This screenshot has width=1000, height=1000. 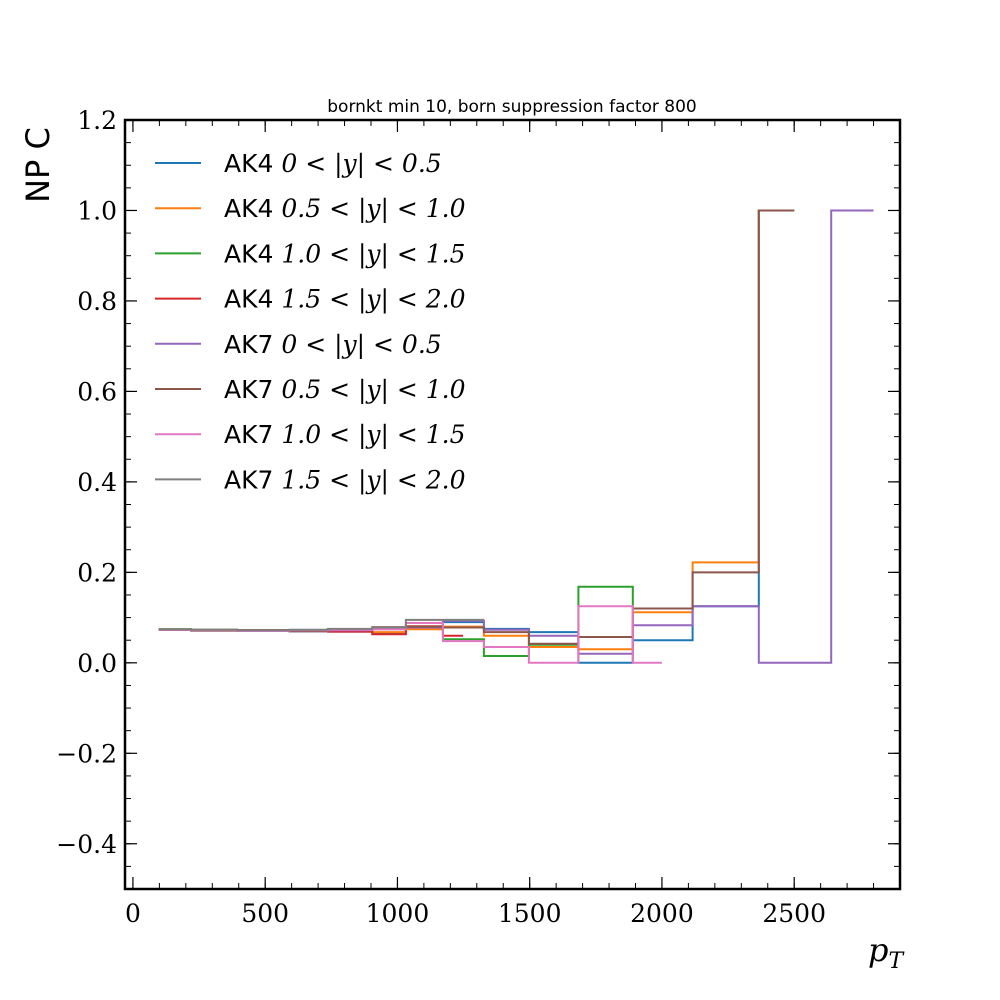 What do you see at coordinates (97, 572) in the screenshot?
I see `y-tick-label: 0.2` at bounding box center [97, 572].